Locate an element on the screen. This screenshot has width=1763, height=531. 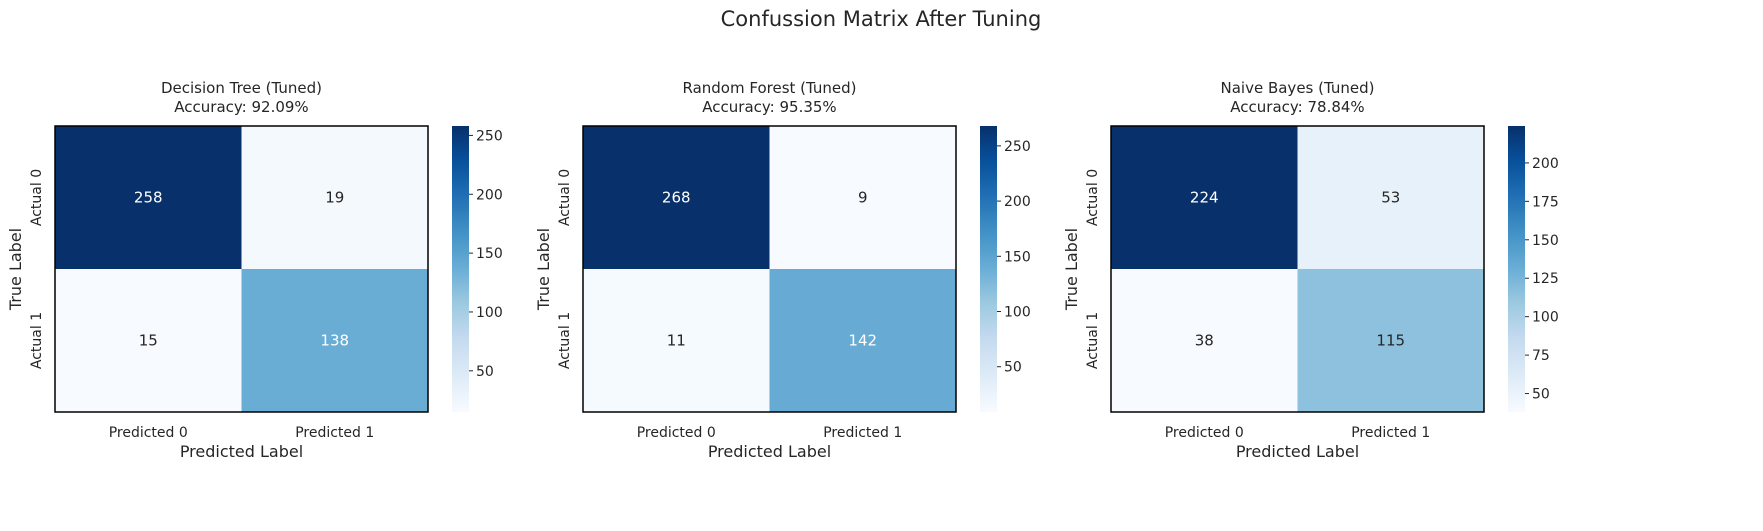
cell-value: 224 is located at coordinates (1204, 198).